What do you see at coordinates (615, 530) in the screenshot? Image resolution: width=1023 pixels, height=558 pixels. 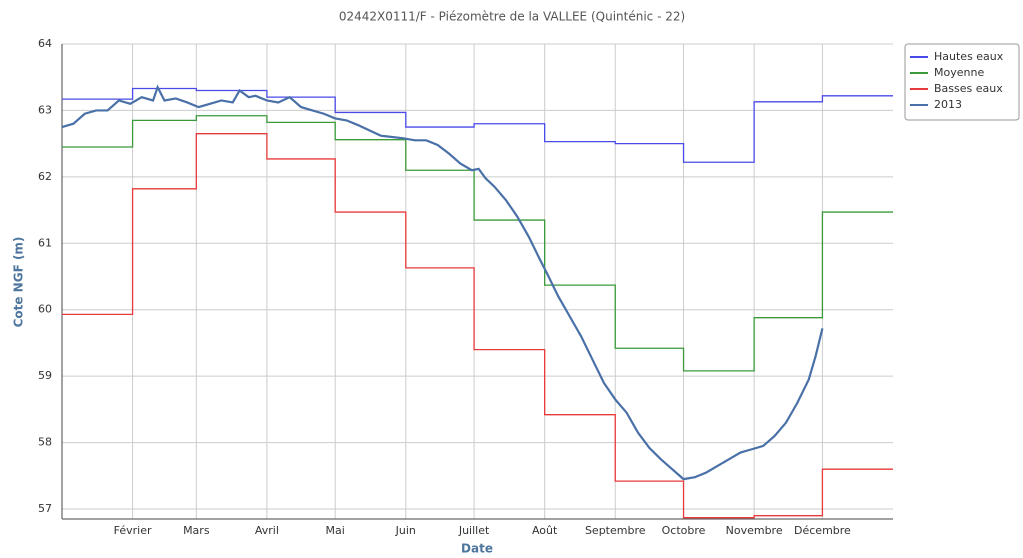 I see `x-tick-label: Septembre` at bounding box center [615, 530].